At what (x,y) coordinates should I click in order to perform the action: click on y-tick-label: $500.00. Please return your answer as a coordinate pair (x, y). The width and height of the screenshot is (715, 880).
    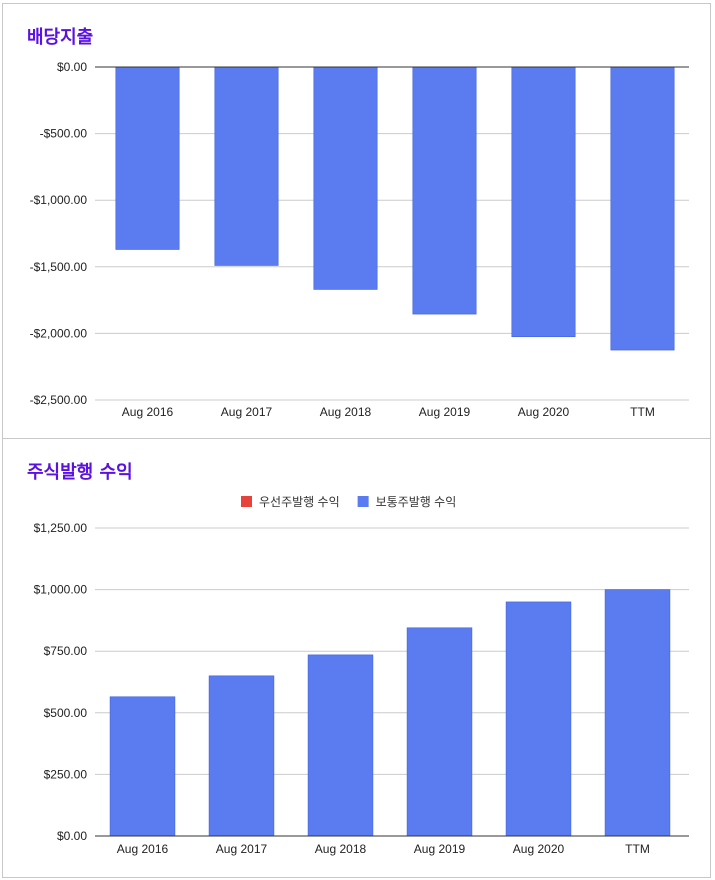
    Looking at the image, I should click on (66, 713).